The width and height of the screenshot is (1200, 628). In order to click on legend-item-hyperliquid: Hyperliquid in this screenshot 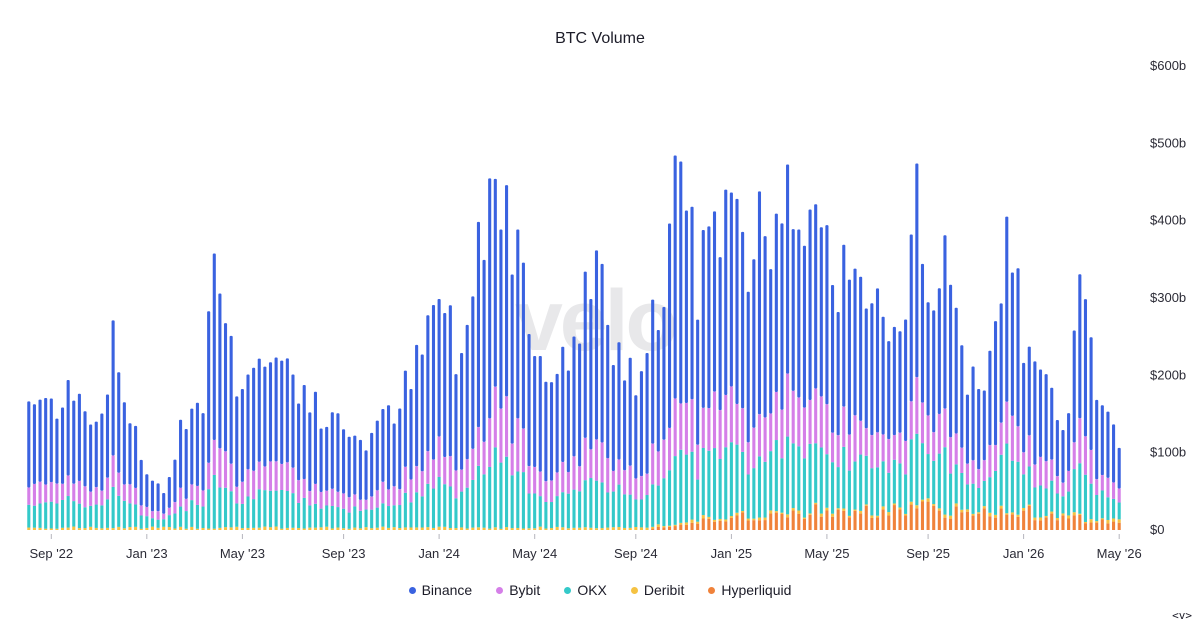, I will do `click(749, 590)`.